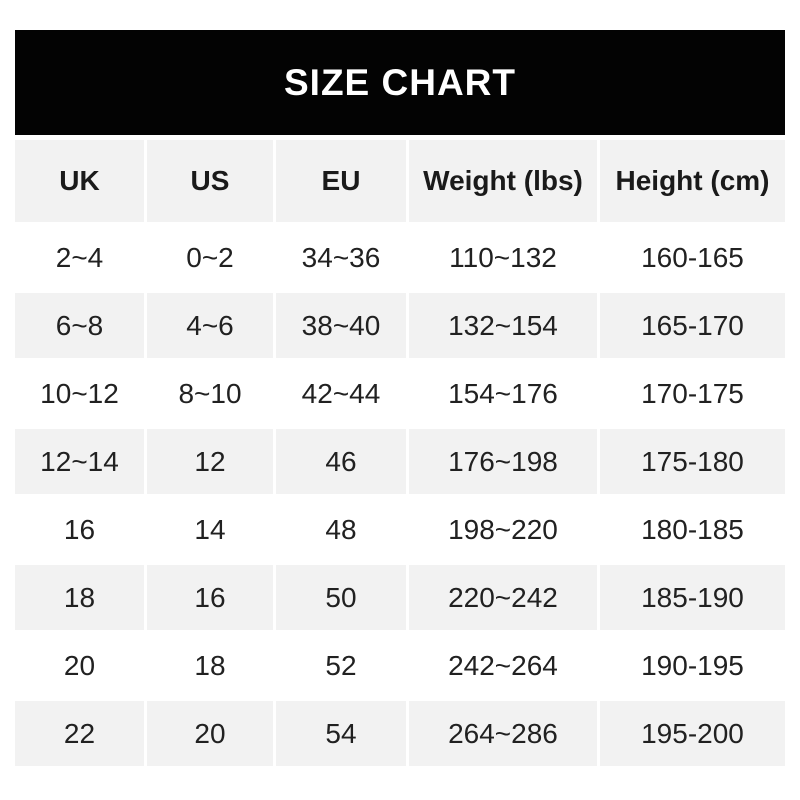  Describe the element at coordinates (503, 181) in the screenshot. I see `col-header-weight: Weight (lbs)` at that location.